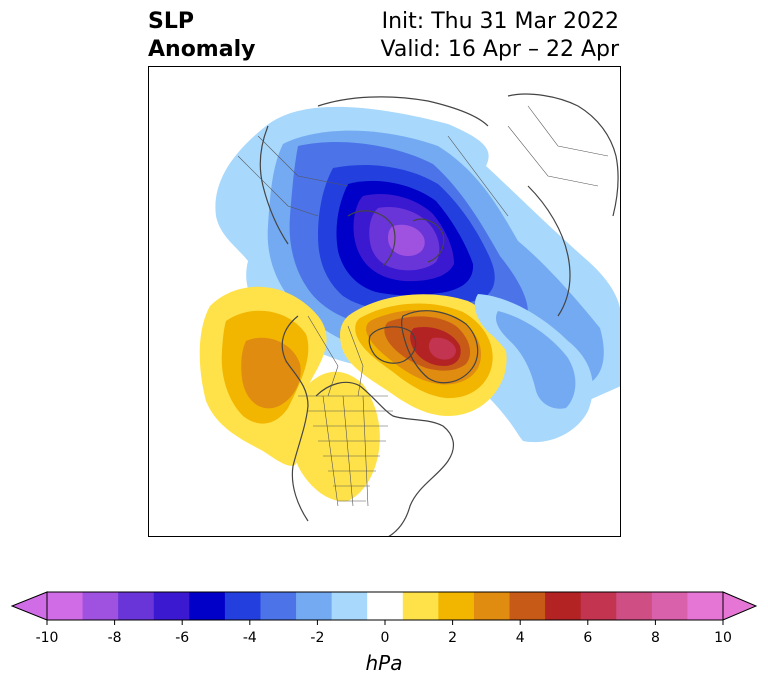  What do you see at coordinates (655, 638) in the screenshot?
I see `colorbar-tick-label: 8` at bounding box center [655, 638].